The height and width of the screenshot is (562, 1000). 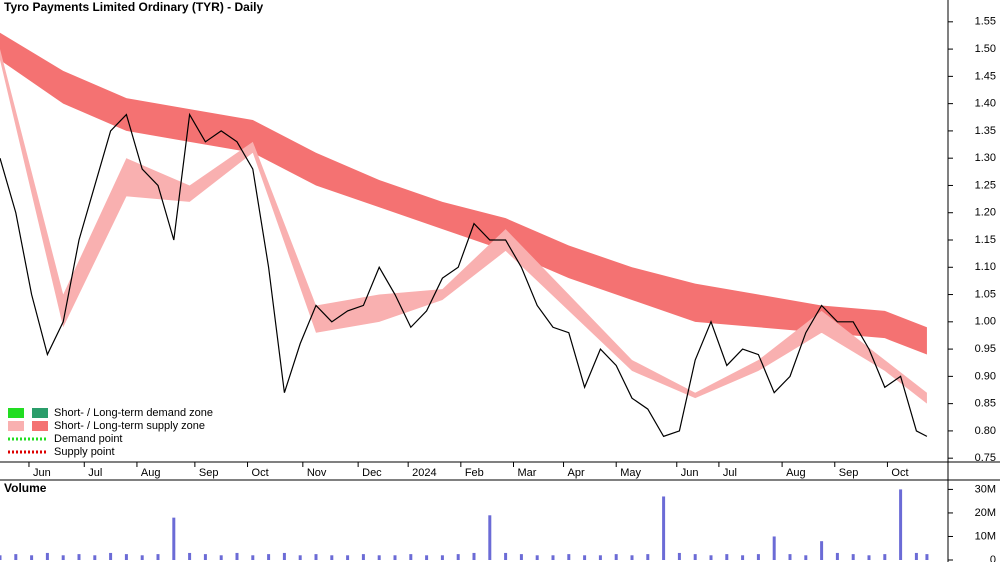 I want to click on x-tick-label: Nov, so click(x=317, y=473).